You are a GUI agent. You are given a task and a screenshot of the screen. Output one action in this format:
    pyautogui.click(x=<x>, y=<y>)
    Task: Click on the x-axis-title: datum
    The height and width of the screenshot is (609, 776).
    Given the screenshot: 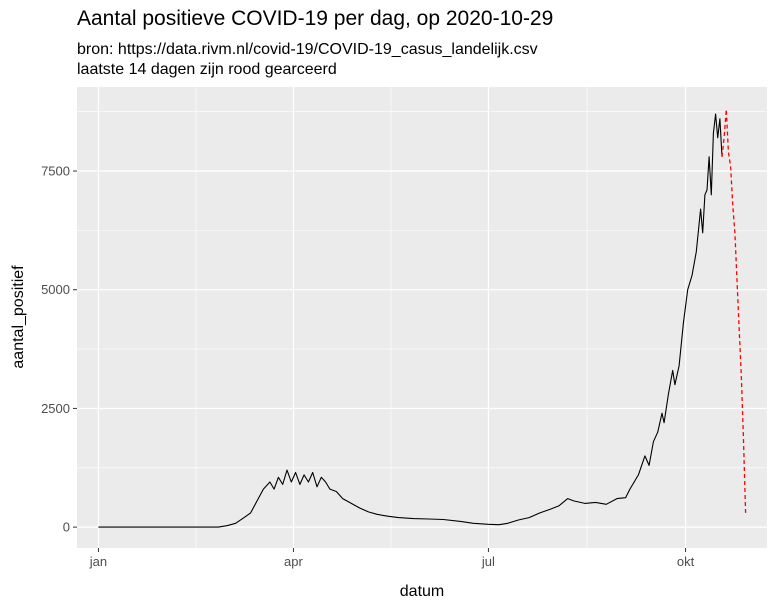 What is the action you would take?
    pyautogui.click(x=422, y=591)
    